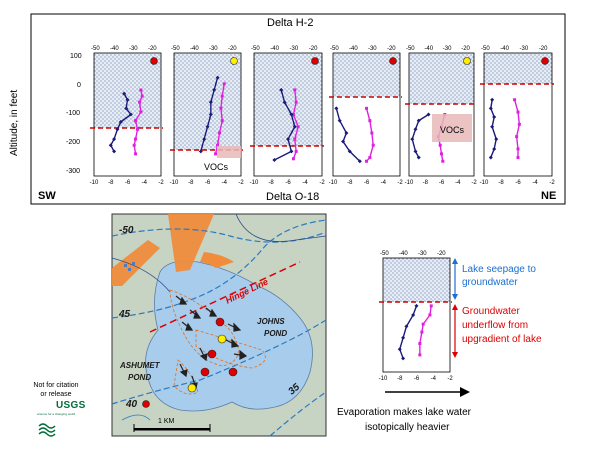  What do you see at coordinates (47, 430) in the screenshot?
I see `usgs-logo-mark` at bounding box center [47, 430].